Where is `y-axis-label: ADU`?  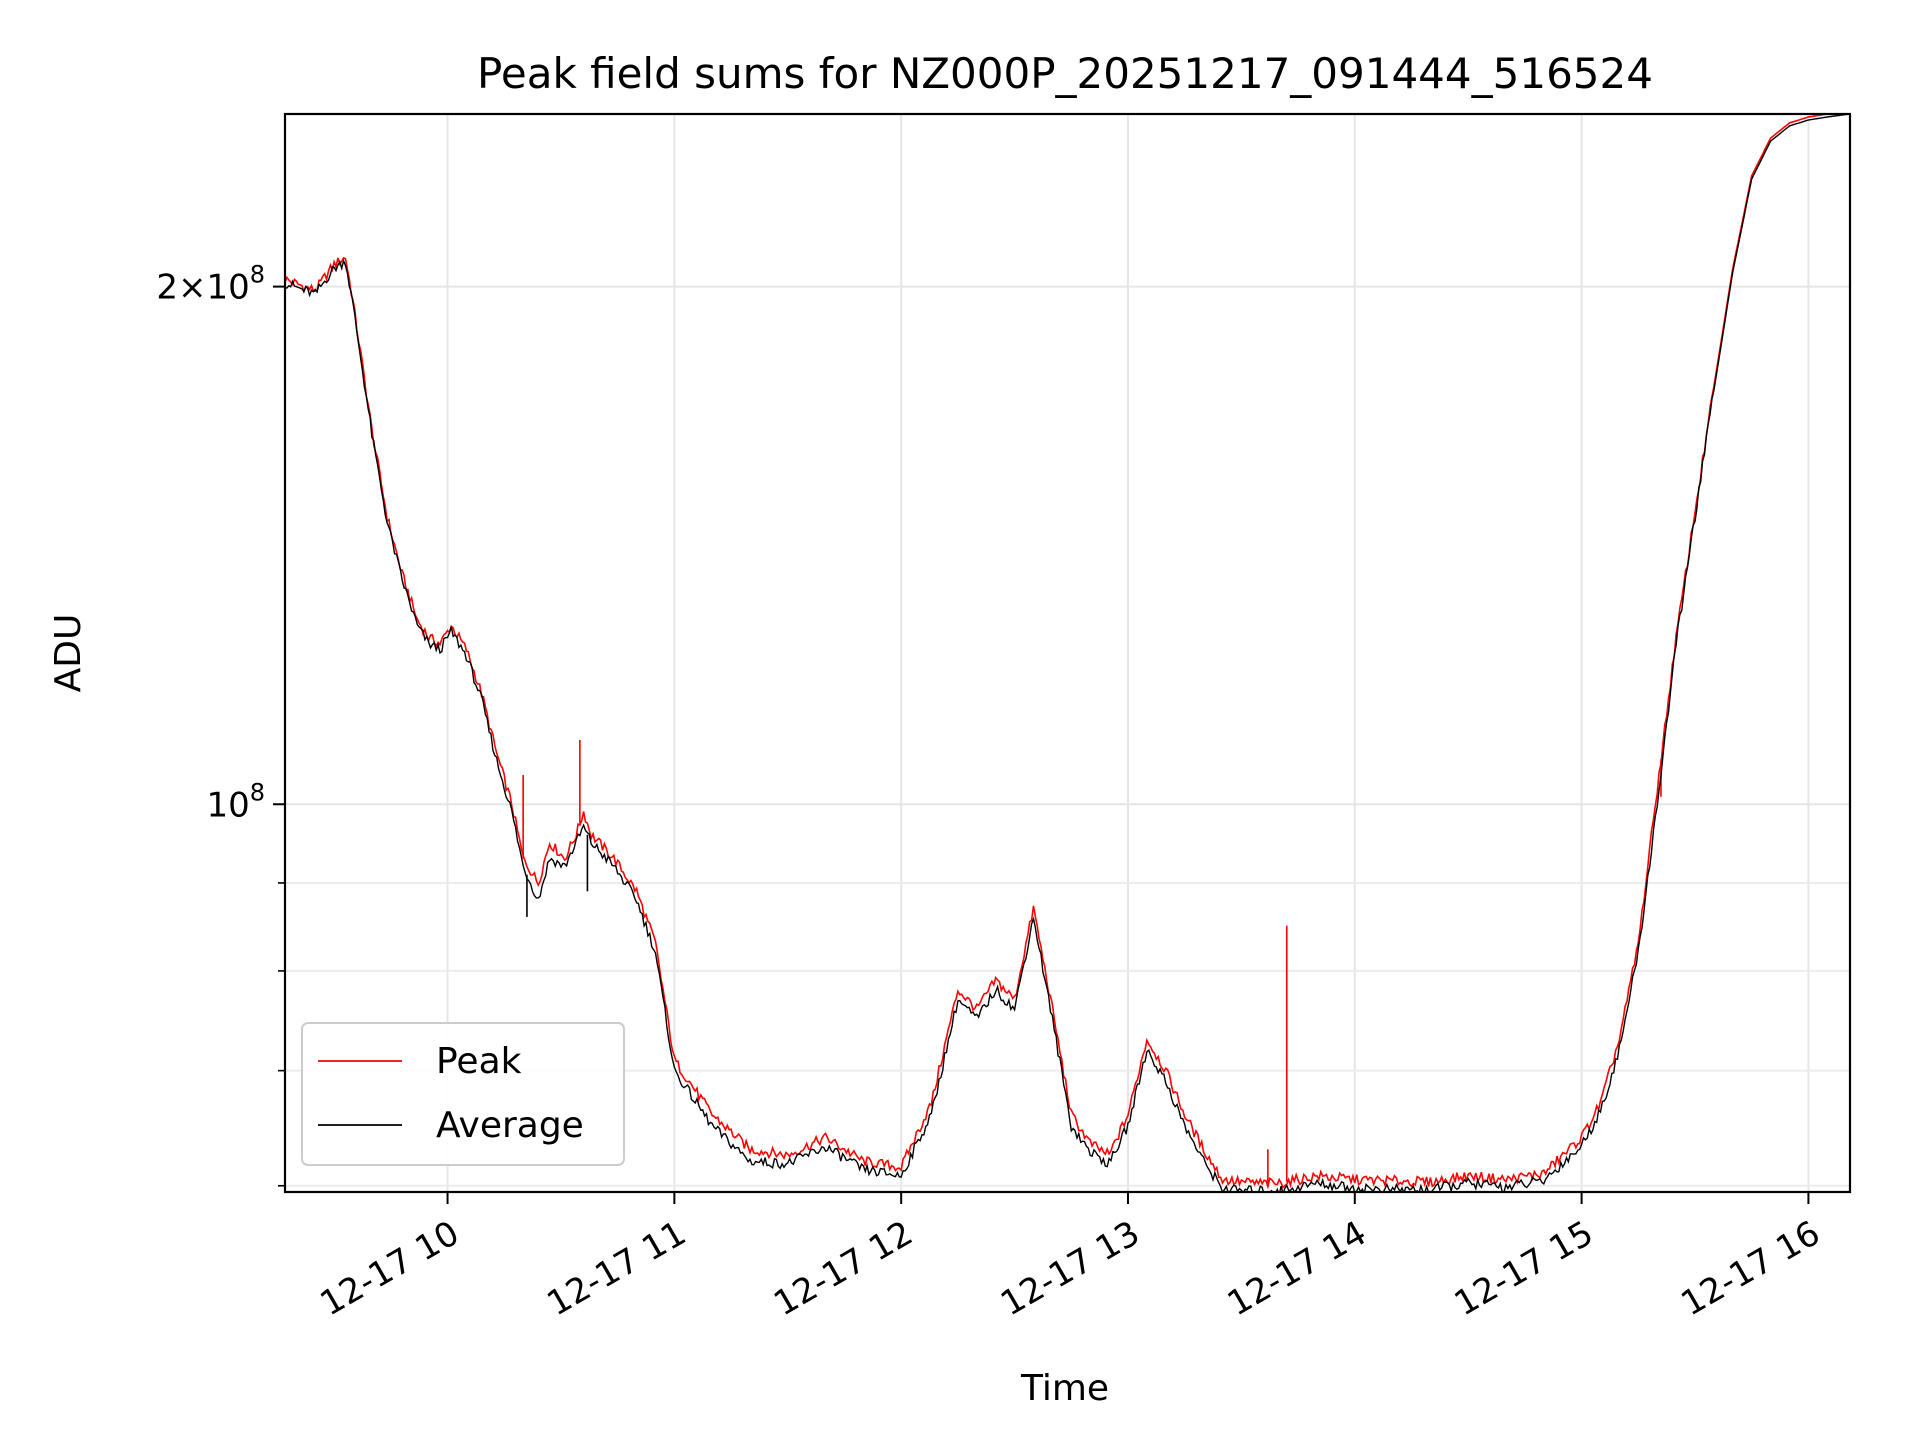
y-axis-label: ADU is located at coordinates (68, 653).